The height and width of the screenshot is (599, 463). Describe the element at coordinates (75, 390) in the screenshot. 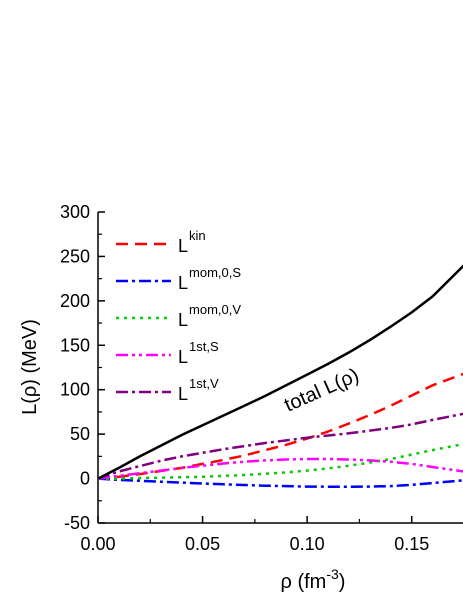

I see `y-tick-label: 100` at that location.